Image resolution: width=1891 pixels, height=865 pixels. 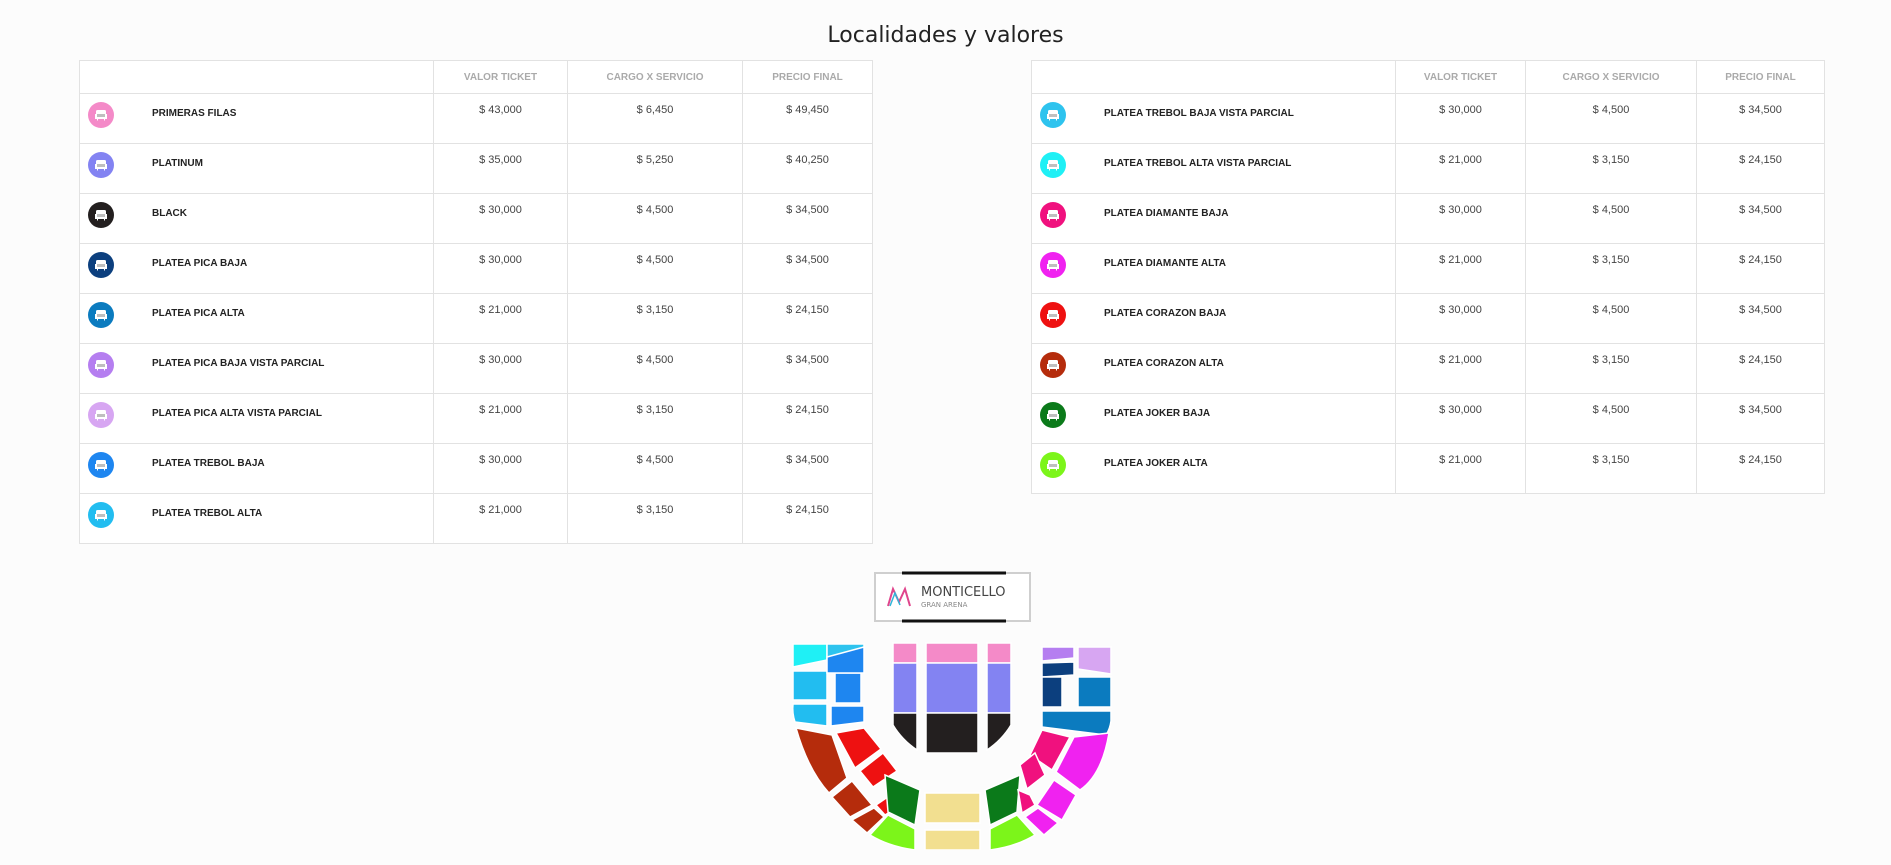 What do you see at coordinates (1094, 660) in the screenshot?
I see `pica-alta-vp-section` at bounding box center [1094, 660].